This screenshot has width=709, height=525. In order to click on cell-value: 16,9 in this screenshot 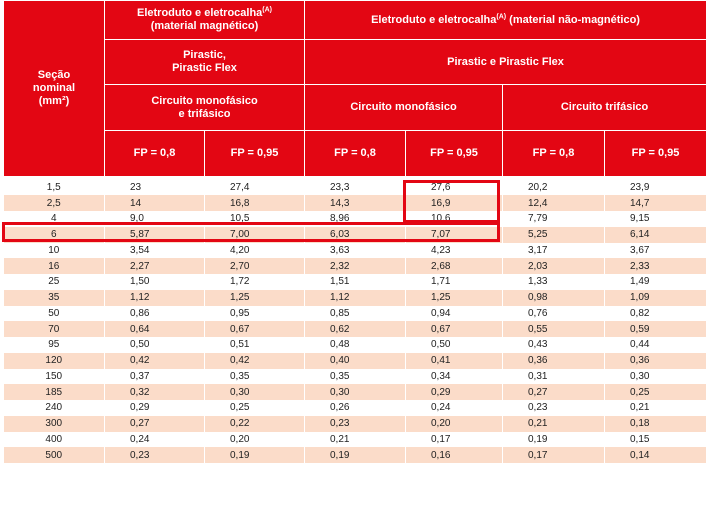, I will do `click(454, 203)`.